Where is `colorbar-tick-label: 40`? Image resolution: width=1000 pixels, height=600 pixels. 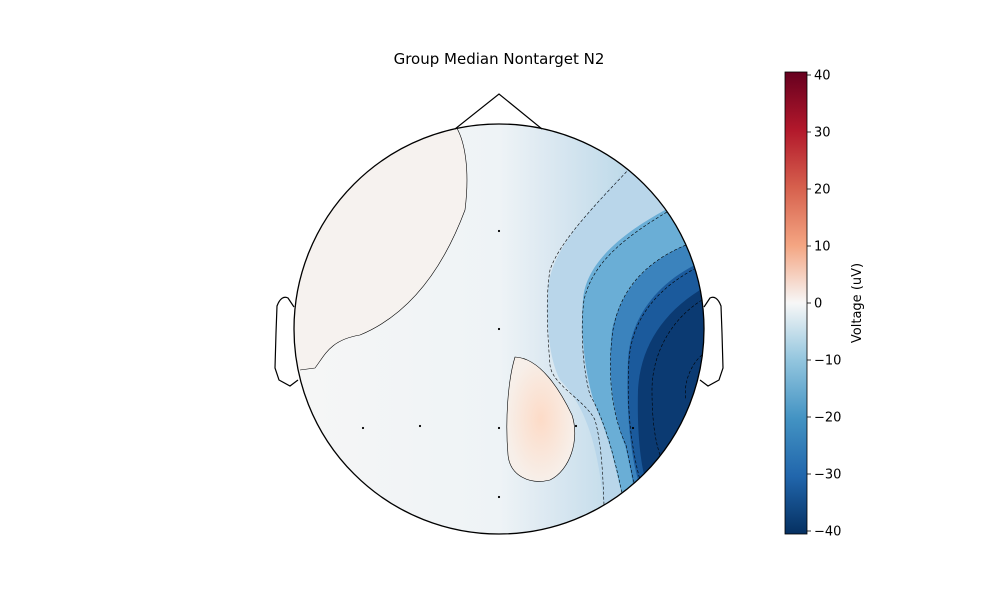
colorbar-tick-label: 40 is located at coordinates (822, 76).